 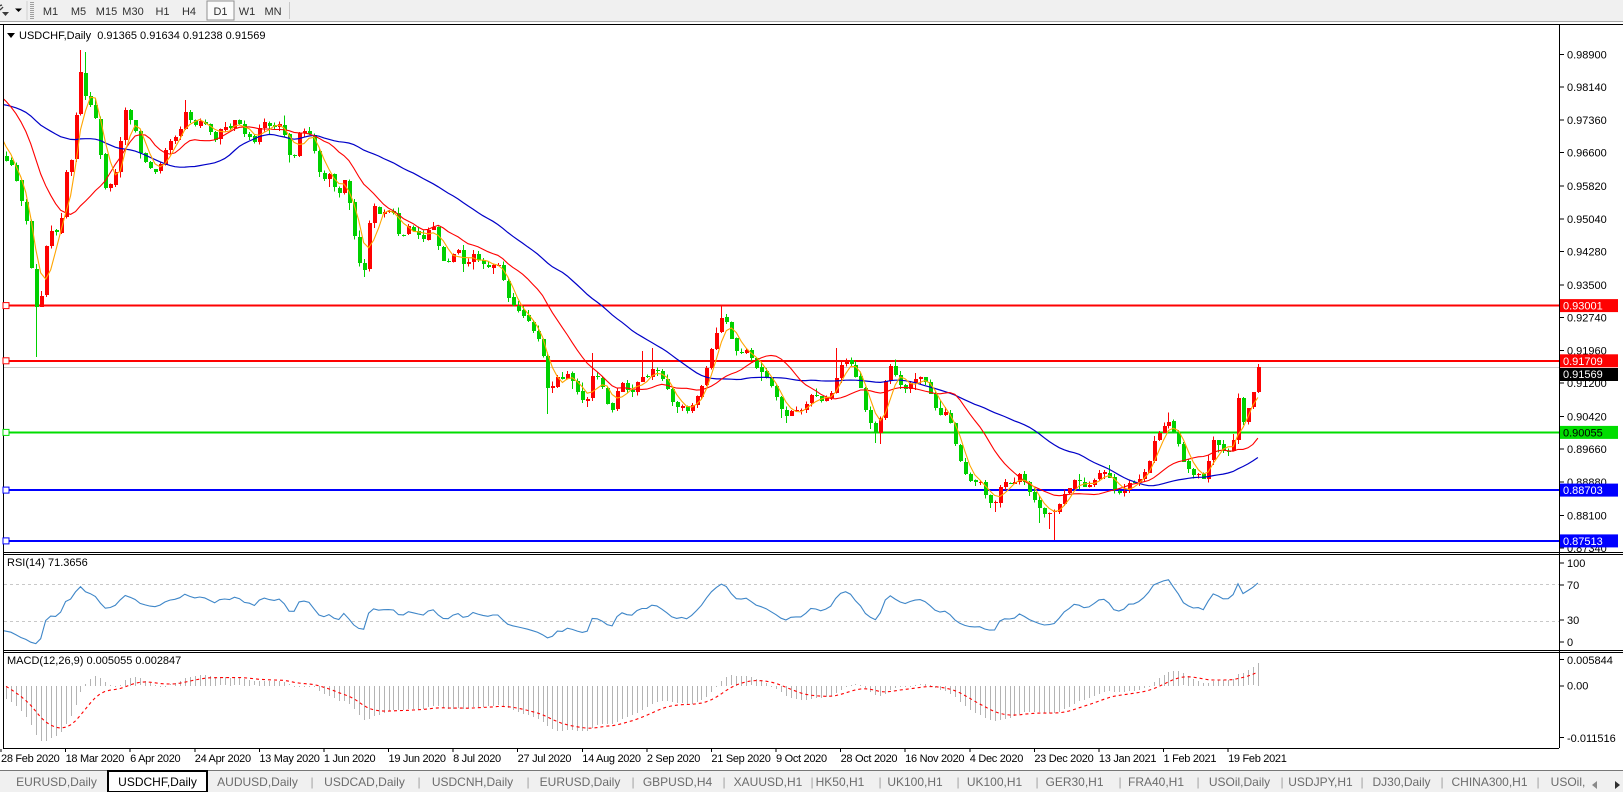 What do you see at coordinates (1257, 759) in the screenshot?
I see `svg-text: 19 Feb 2021` at bounding box center [1257, 759].